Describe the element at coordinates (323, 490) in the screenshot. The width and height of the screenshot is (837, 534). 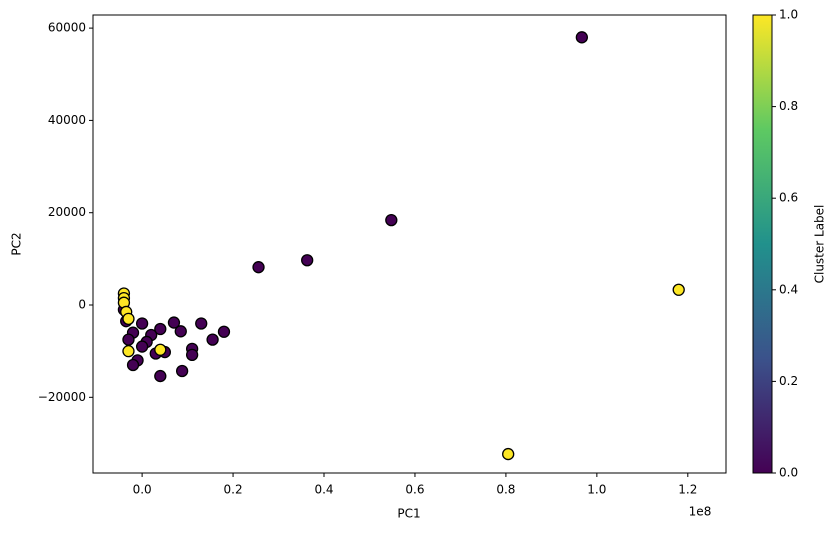
I see `x-tick-label: 0.4` at that location.